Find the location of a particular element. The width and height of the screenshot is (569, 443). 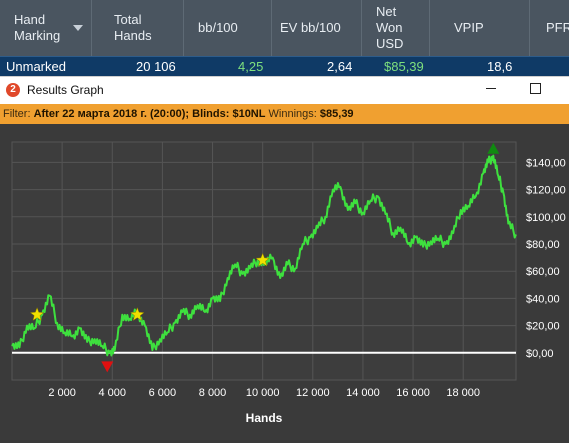

x-axis-label: Hands is located at coordinates (264, 418).